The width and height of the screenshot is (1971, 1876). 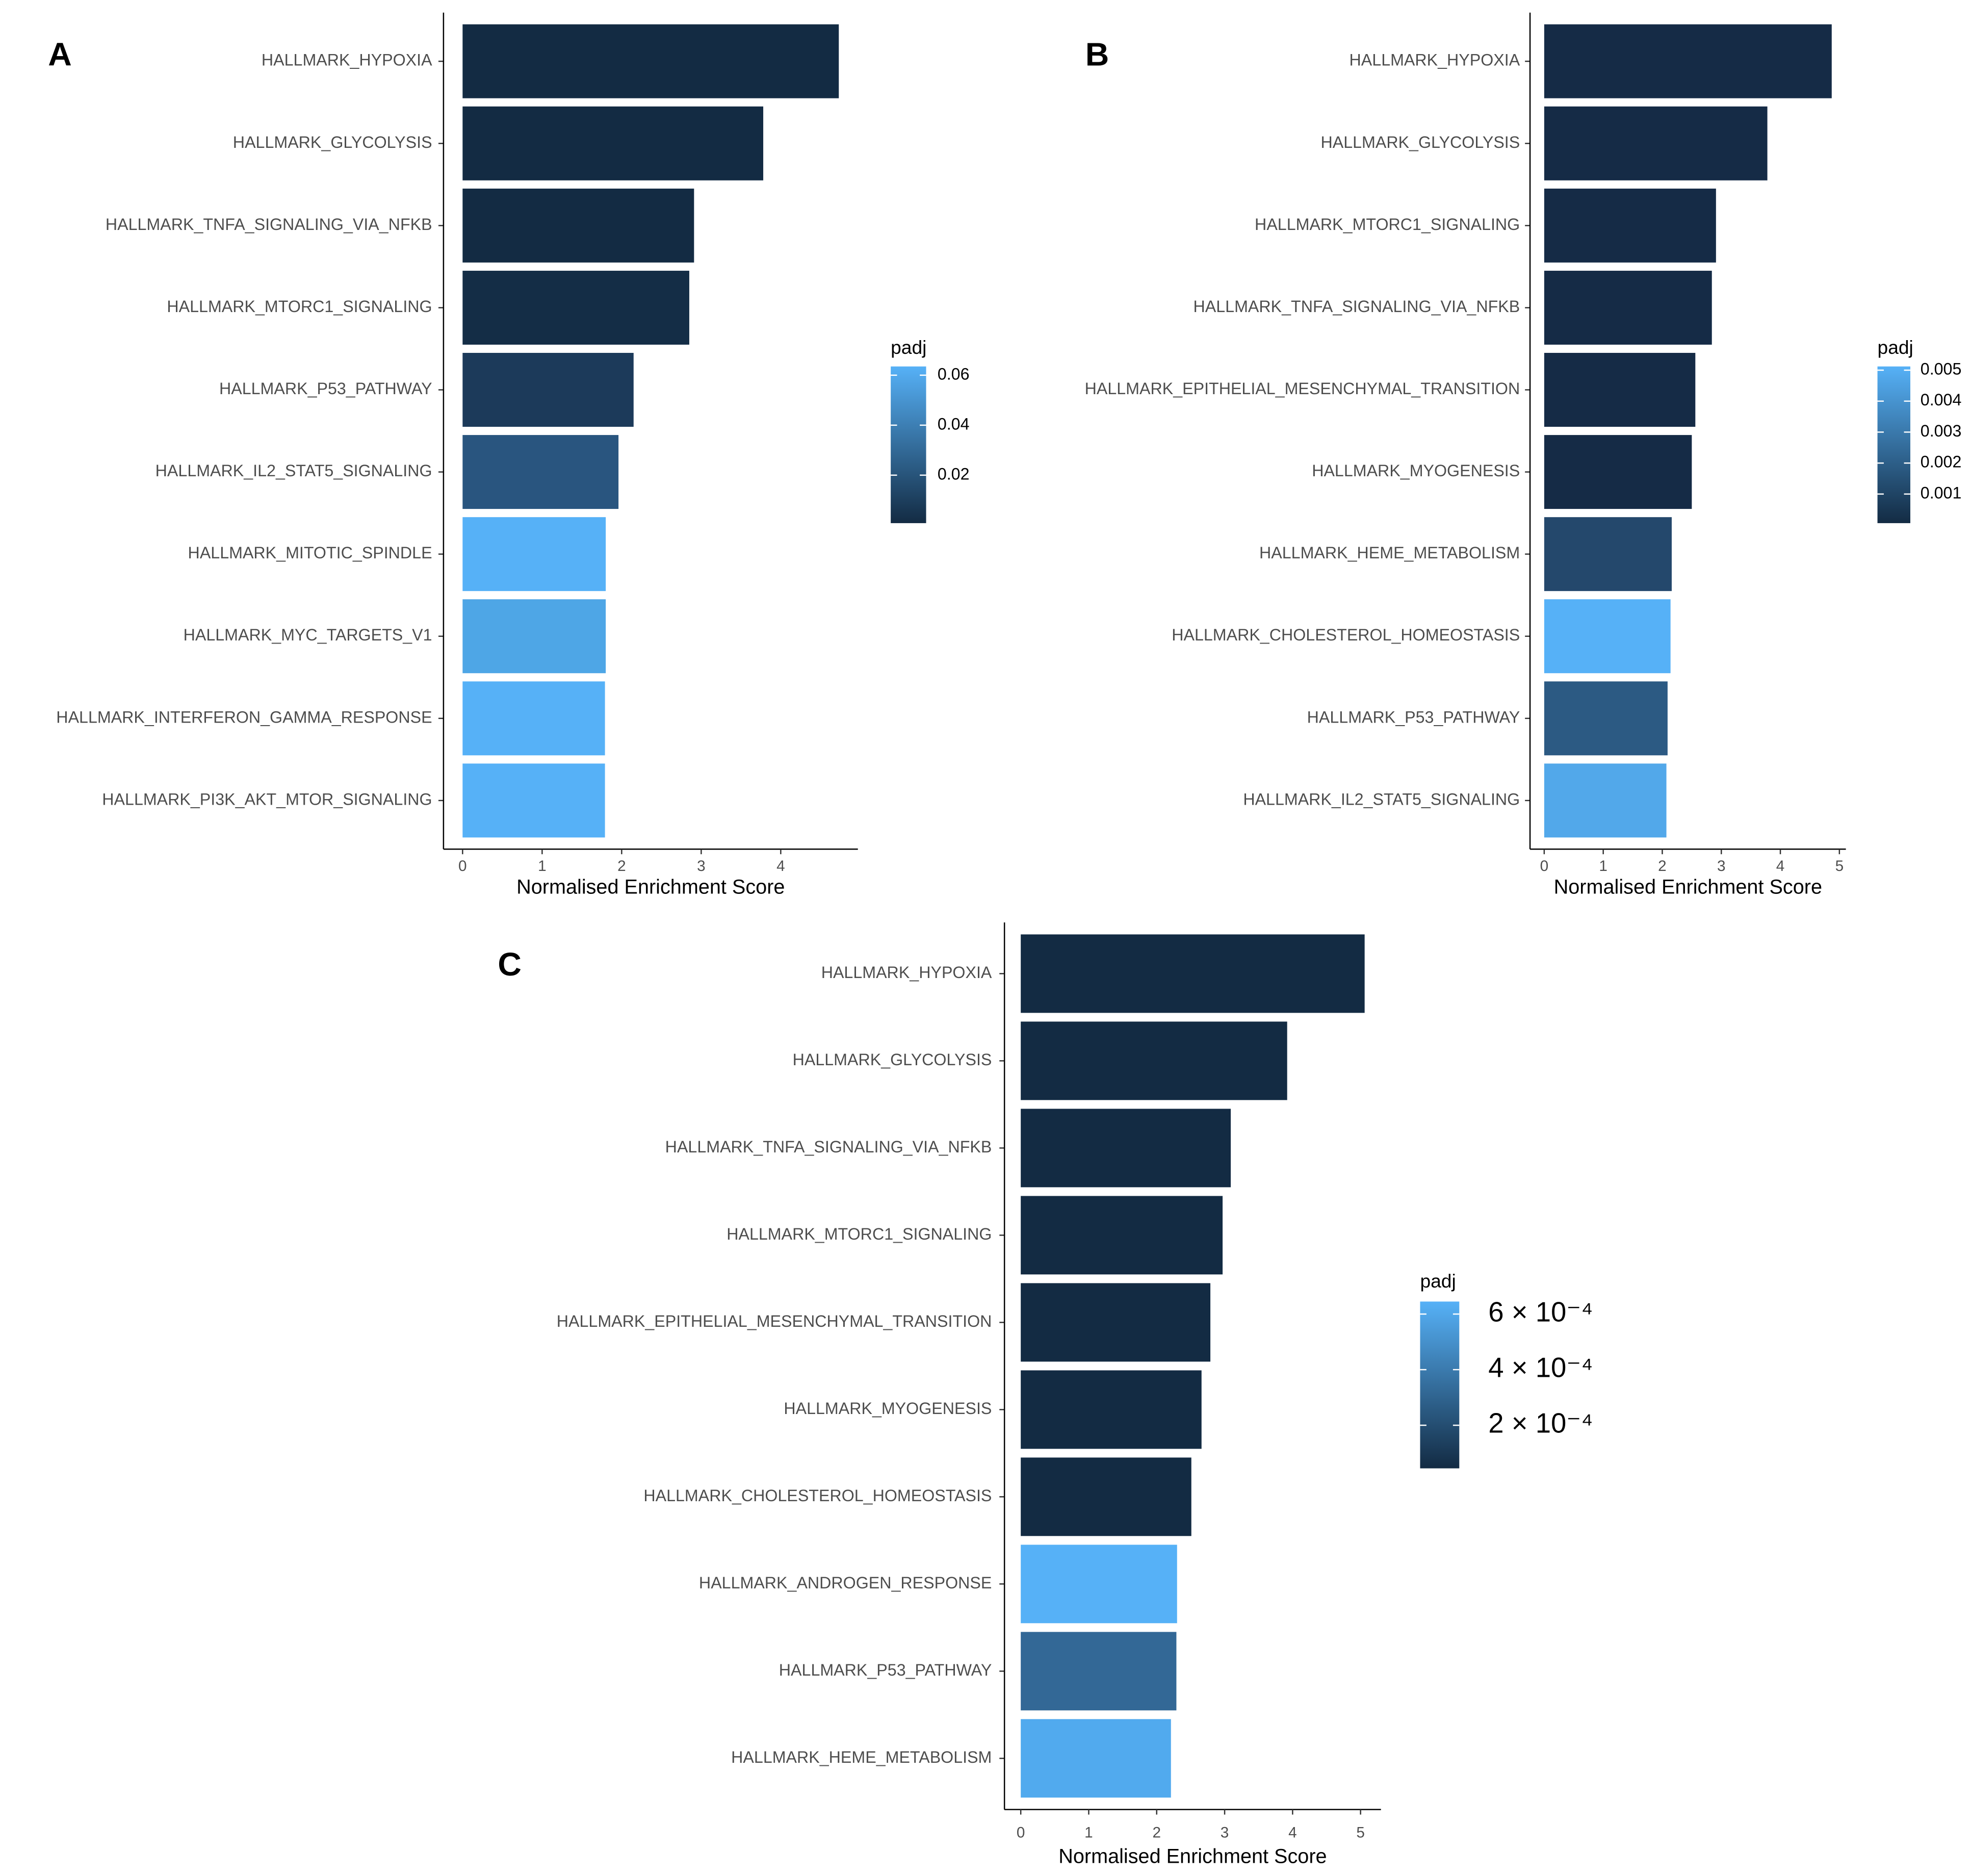 I want to click on legend-tick-label: 2 × 10⁻⁴, so click(x=1540, y=1423).